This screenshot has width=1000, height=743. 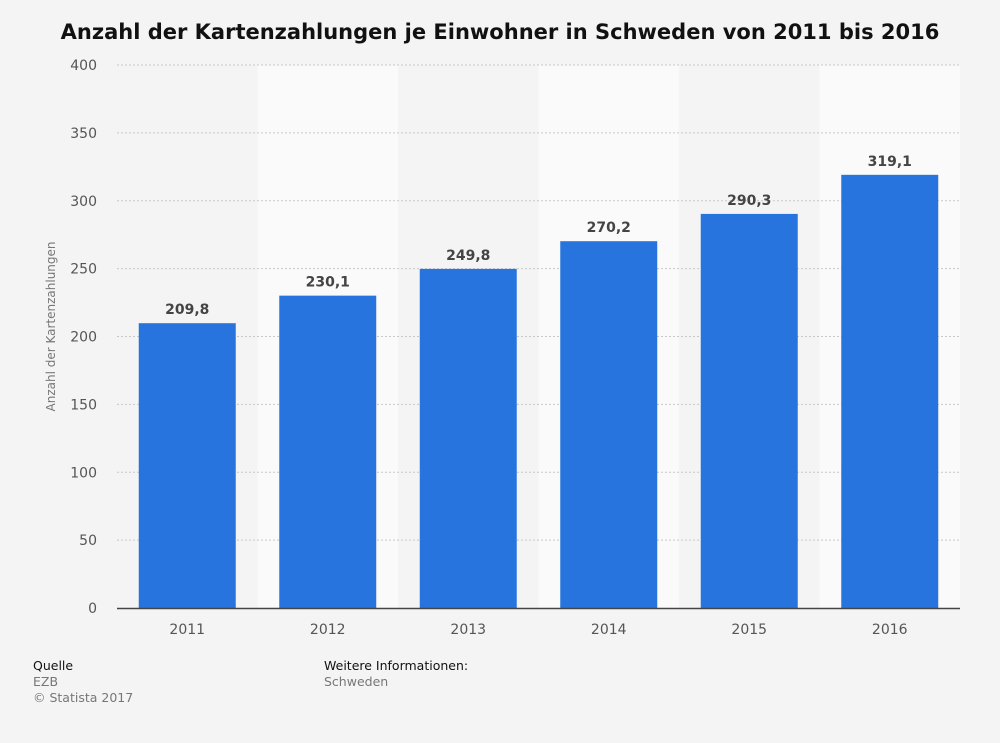 I want to click on y-axis-label: Anzahl der Kartenzahlungen, so click(x=51, y=326).